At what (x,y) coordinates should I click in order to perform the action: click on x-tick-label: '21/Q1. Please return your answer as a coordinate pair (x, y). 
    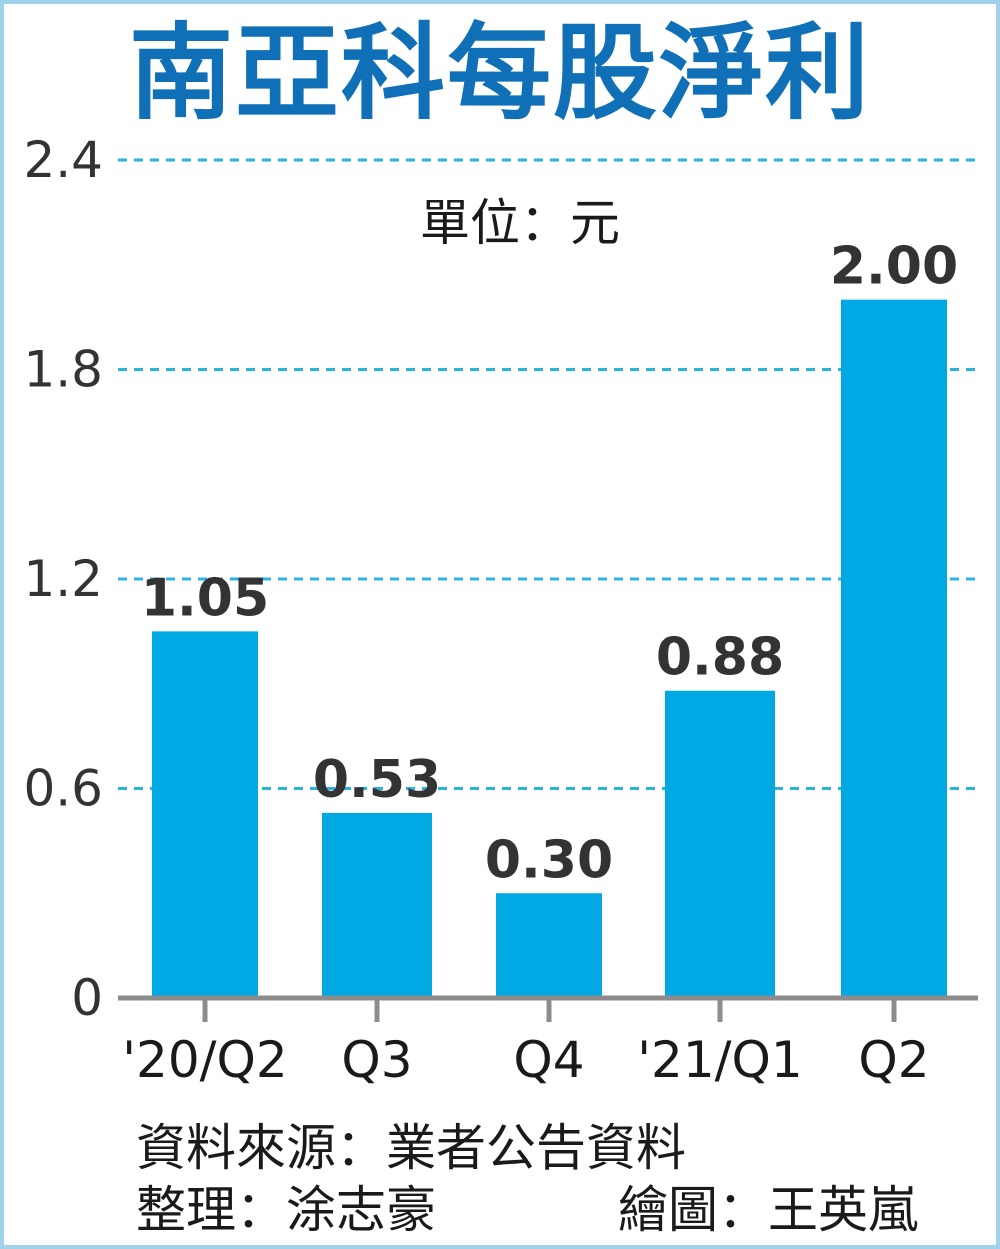
    Looking at the image, I should click on (719, 1060).